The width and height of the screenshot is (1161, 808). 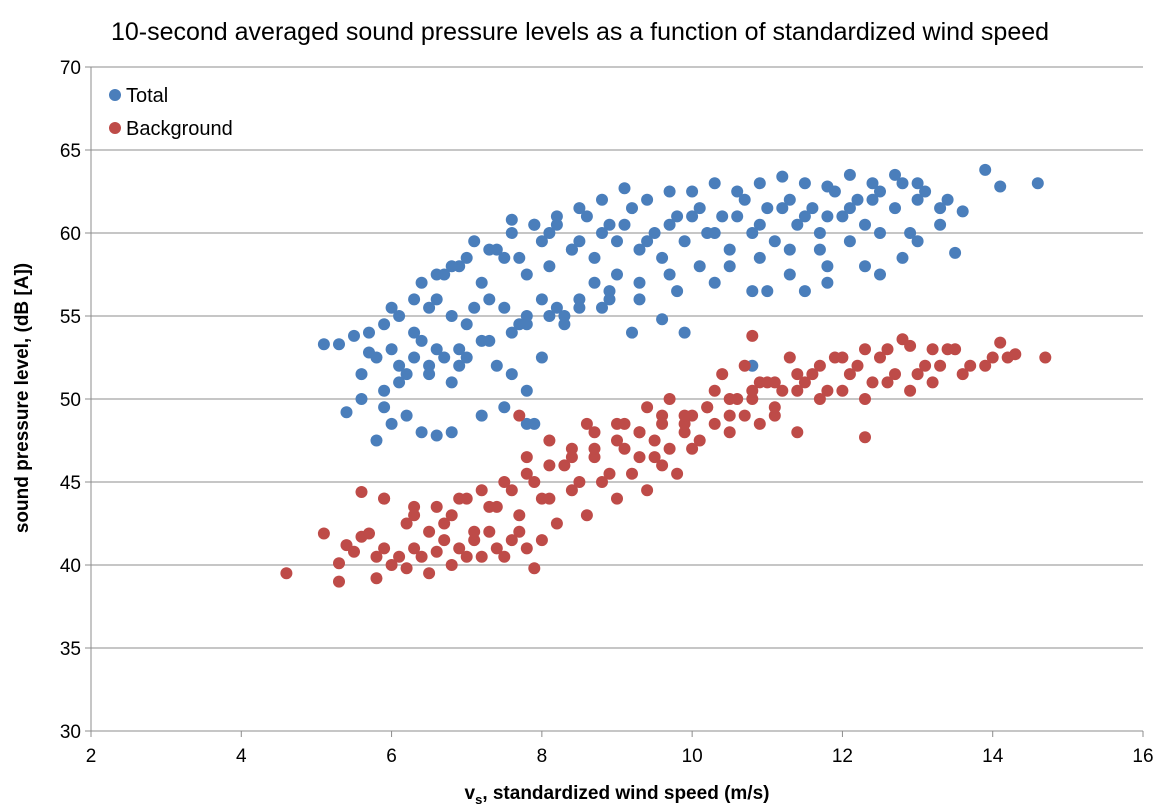 What do you see at coordinates (70, 68) in the screenshot?
I see `y-tick-label: 70` at bounding box center [70, 68].